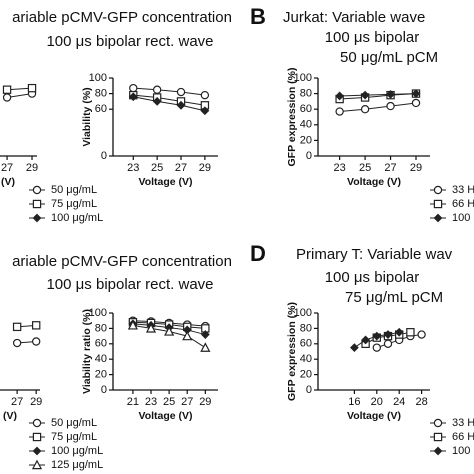 The width and height of the screenshot is (474, 474). I want to click on legend-label: 125 μg/mL, so click(77, 465).